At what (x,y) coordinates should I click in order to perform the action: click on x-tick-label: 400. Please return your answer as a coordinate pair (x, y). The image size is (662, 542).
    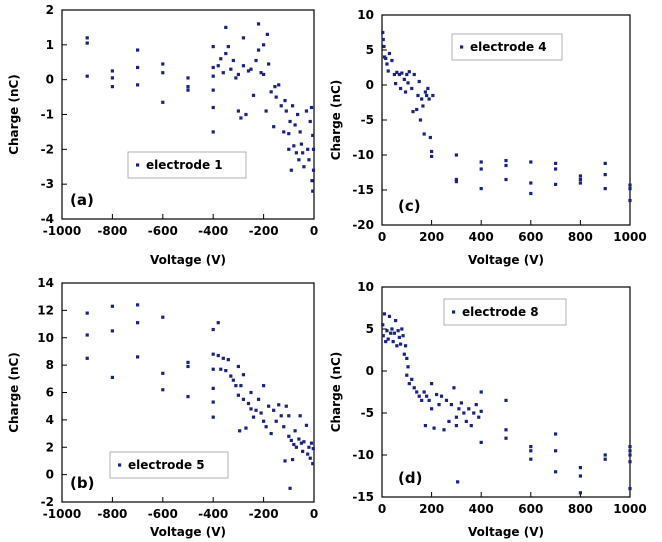
    Looking at the image, I should click on (481, 509).